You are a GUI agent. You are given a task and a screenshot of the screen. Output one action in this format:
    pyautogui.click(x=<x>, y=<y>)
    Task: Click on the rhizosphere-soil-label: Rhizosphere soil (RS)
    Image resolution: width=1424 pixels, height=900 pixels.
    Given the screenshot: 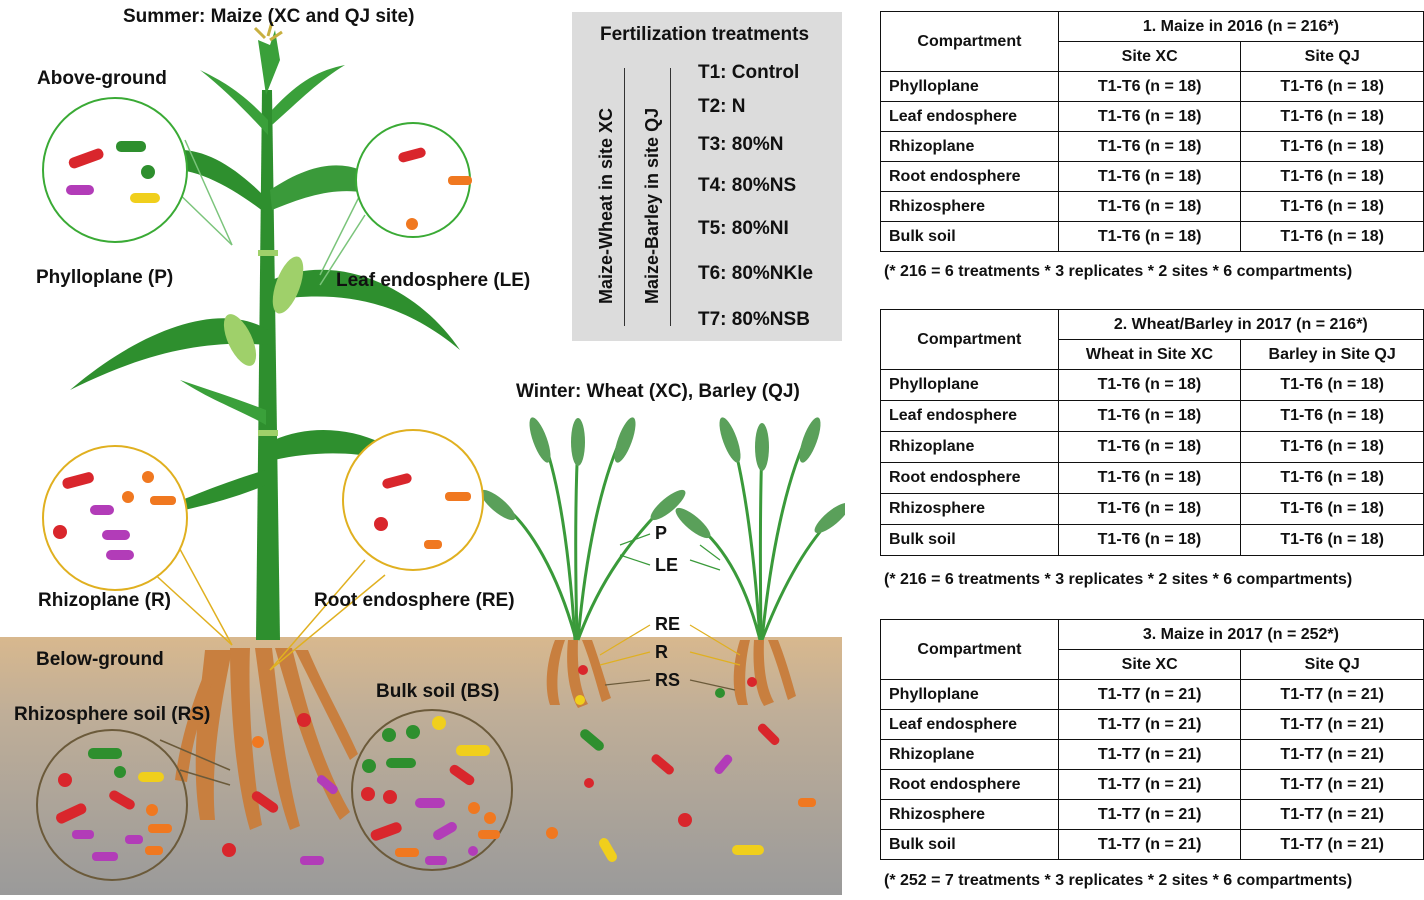 What is the action you would take?
    pyautogui.click(x=112, y=714)
    